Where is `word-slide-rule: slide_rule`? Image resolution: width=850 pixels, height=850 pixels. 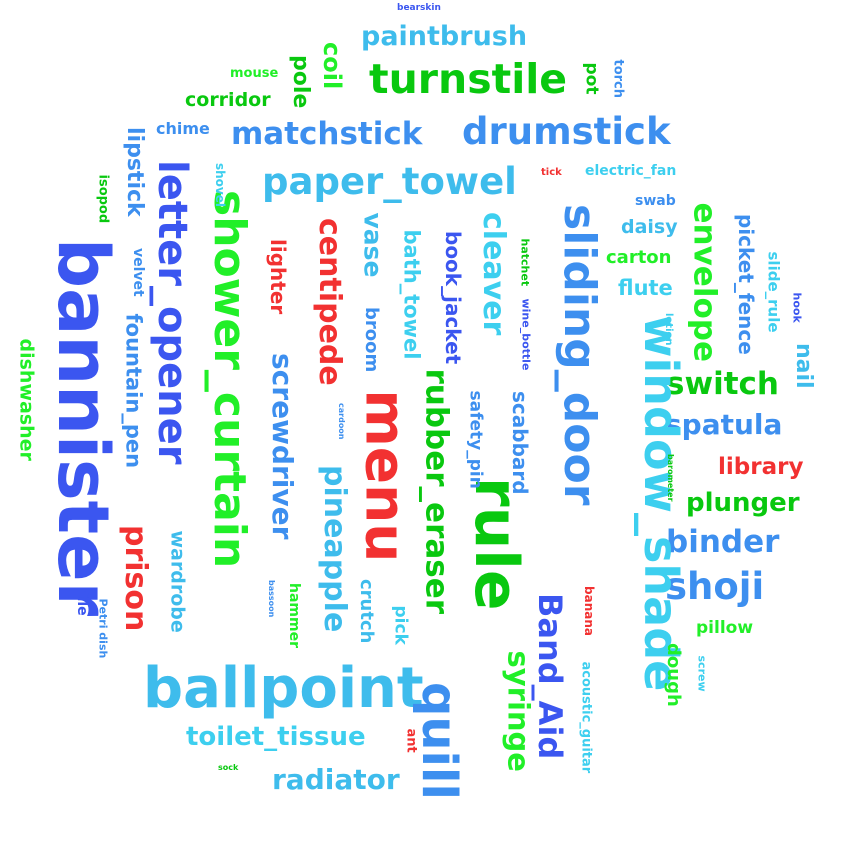 word-slide-rule: slide_rule is located at coordinates (773, 292).